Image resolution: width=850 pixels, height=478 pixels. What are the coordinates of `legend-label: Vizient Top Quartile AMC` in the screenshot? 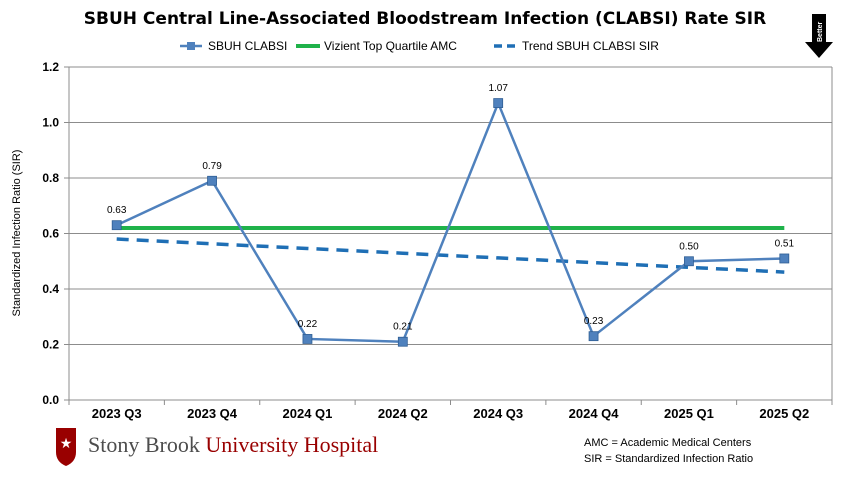 It's located at (390, 46).